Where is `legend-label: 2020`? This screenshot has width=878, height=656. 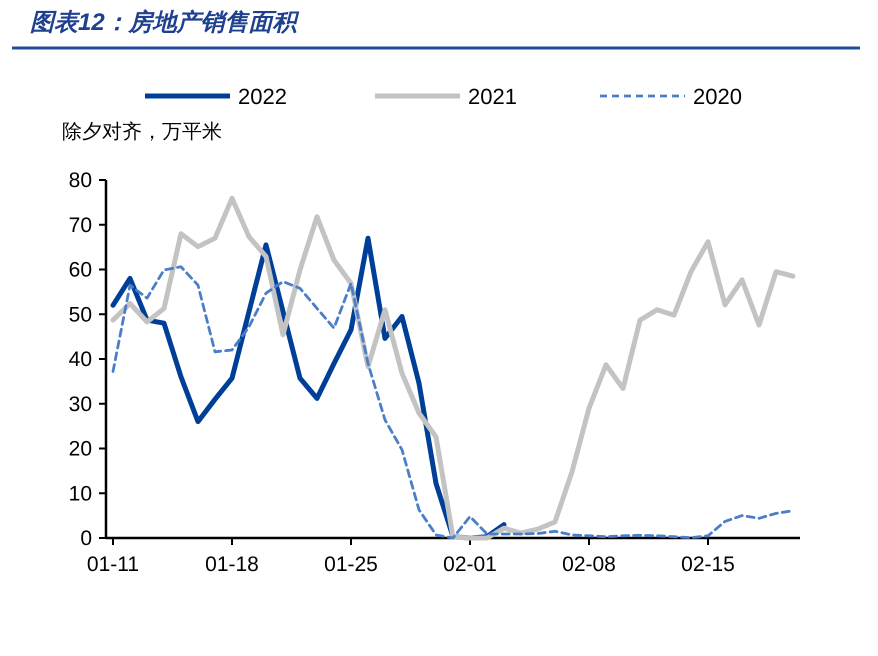 legend-label: 2020 is located at coordinates (717, 96).